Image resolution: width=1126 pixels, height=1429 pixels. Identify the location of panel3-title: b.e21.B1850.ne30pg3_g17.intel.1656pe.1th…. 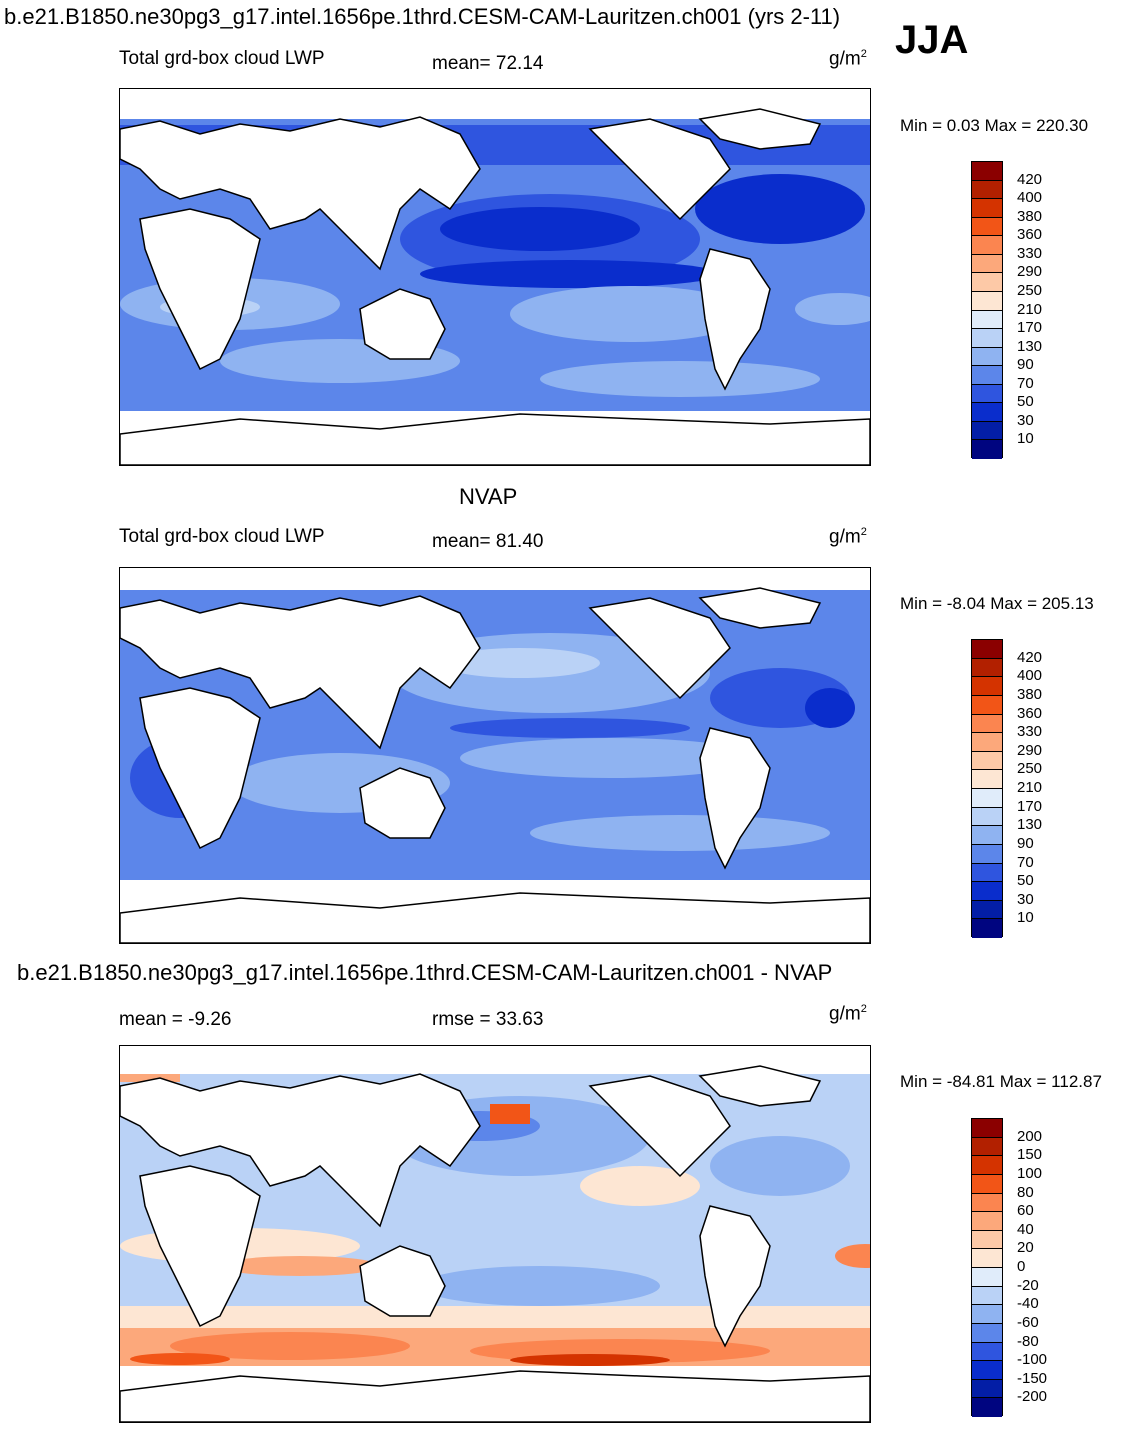
(425, 972).